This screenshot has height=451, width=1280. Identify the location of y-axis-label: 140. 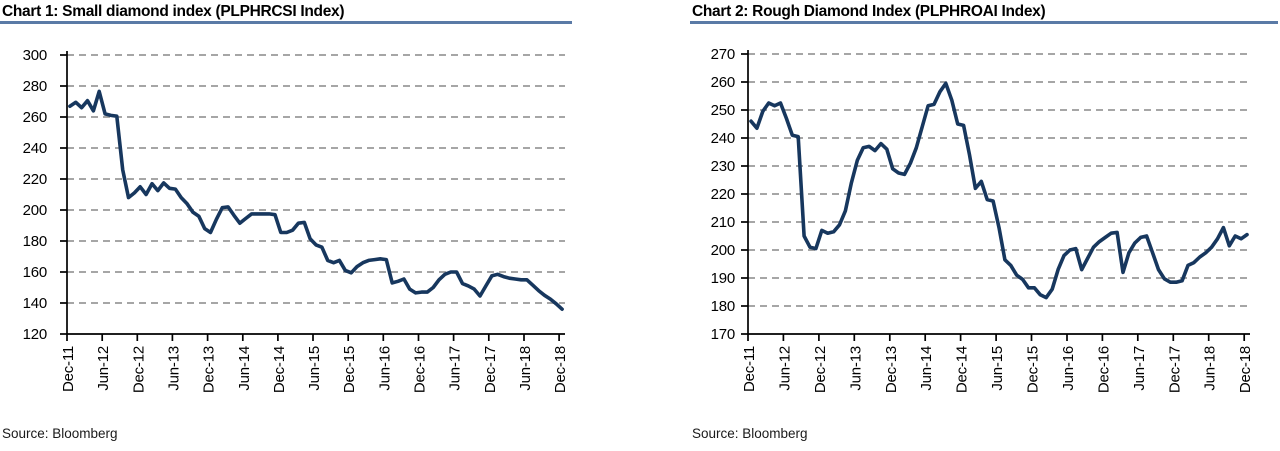
(35, 303).